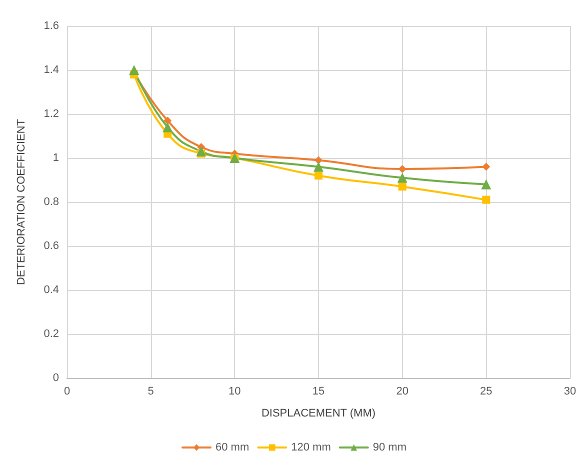  Describe the element at coordinates (318, 414) in the screenshot. I see `x-axis-title: DISPLACEMENT (MM)` at that location.